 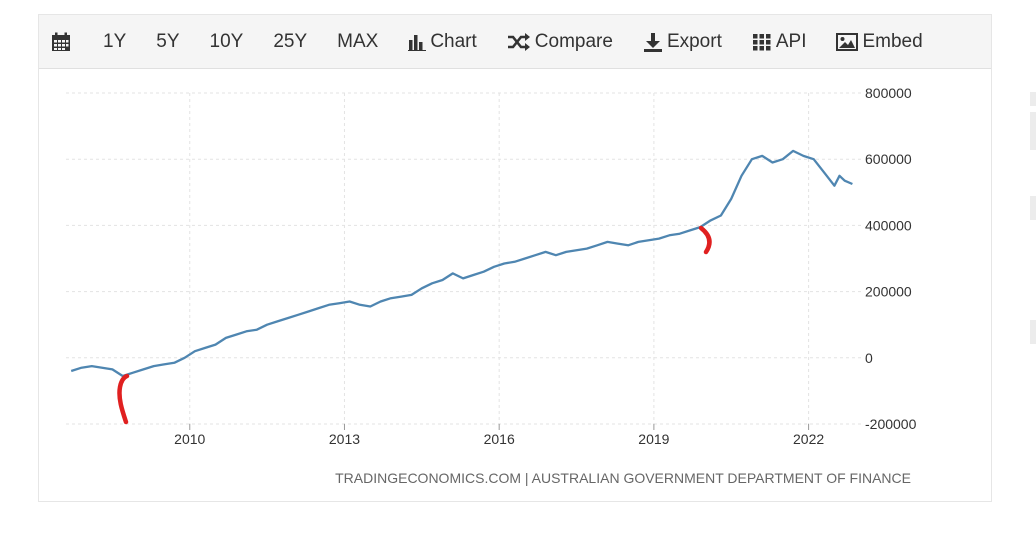 I want to click on embed-button-label: Embed, so click(x=892, y=41).